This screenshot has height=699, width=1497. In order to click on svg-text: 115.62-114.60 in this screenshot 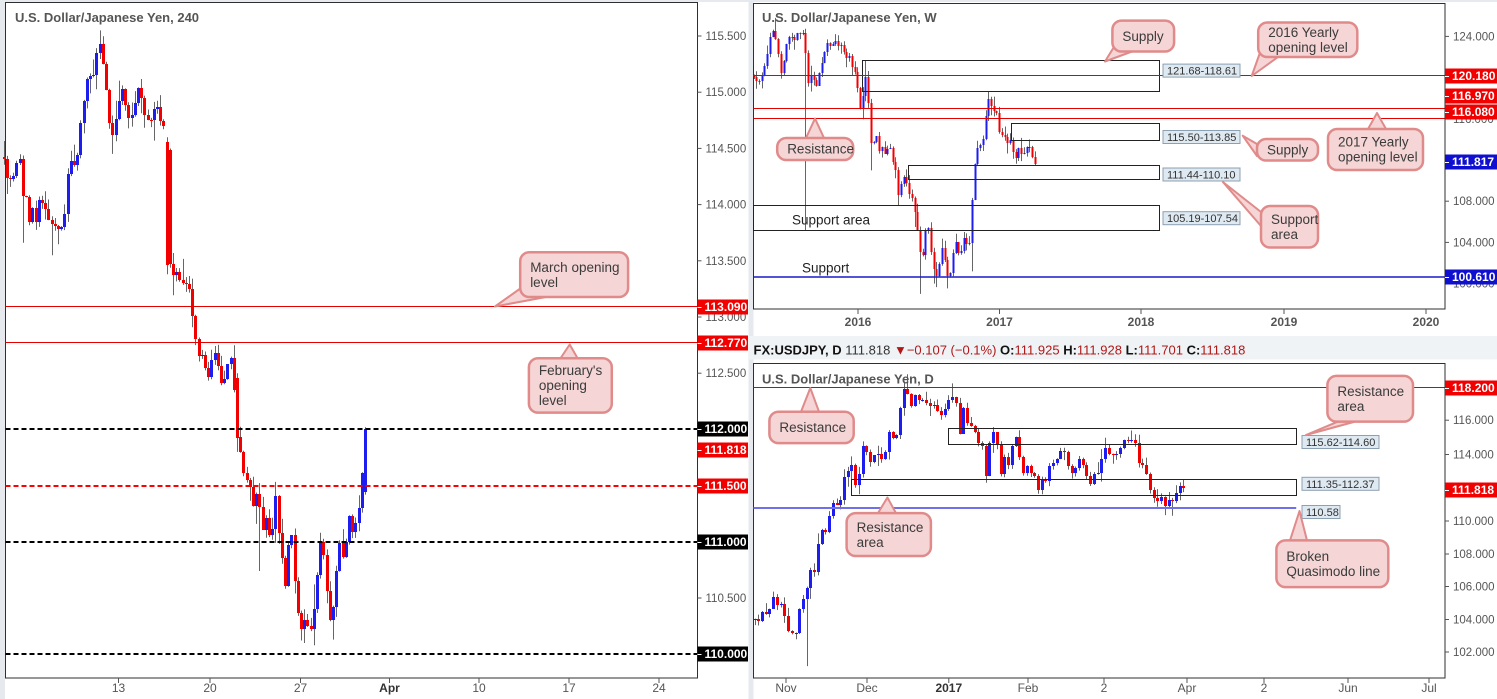, I will do `click(1340, 443)`.